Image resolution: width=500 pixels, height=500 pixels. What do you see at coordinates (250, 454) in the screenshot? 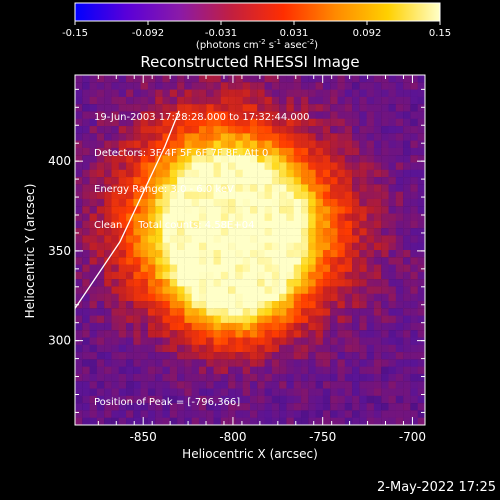
I see `x-axis-label: Heliocentric X (arcsec)` at bounding box center [250, 454].